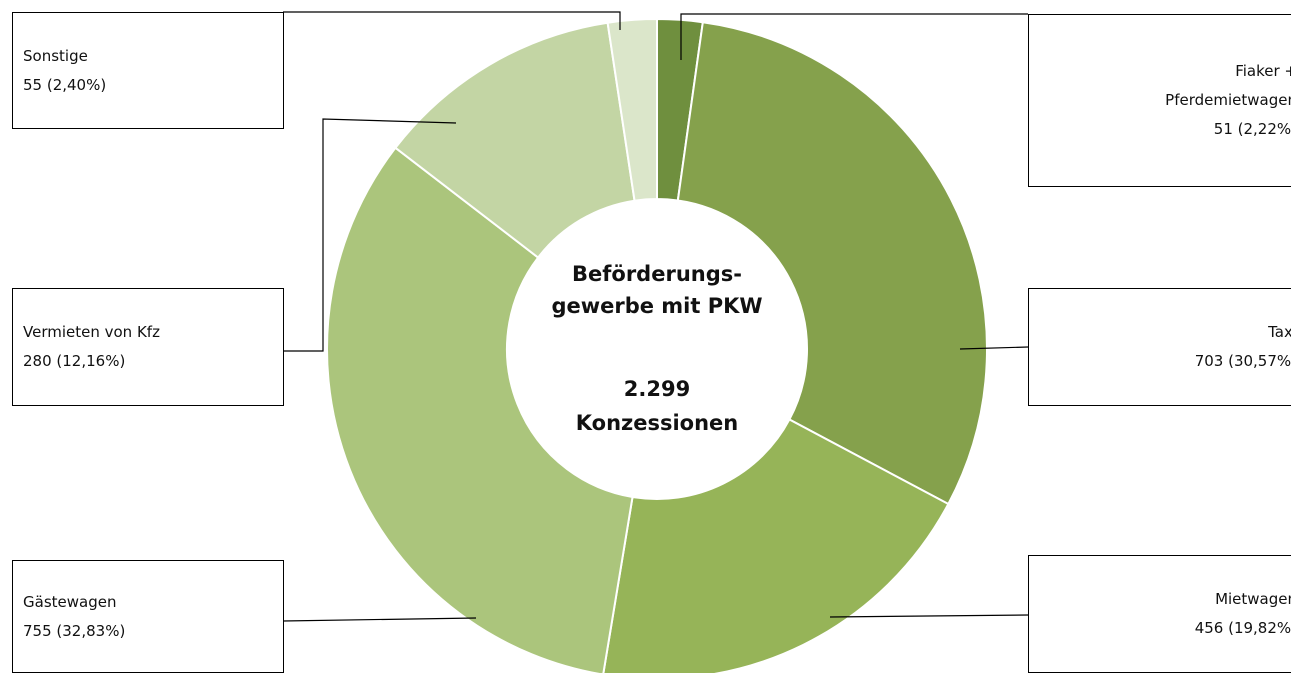  What do you see at coordinates (1228, 85) in the screenshot?
I see `category-label: Fiaker + Pferdemietwagen` at bounding box center [1228, 85].